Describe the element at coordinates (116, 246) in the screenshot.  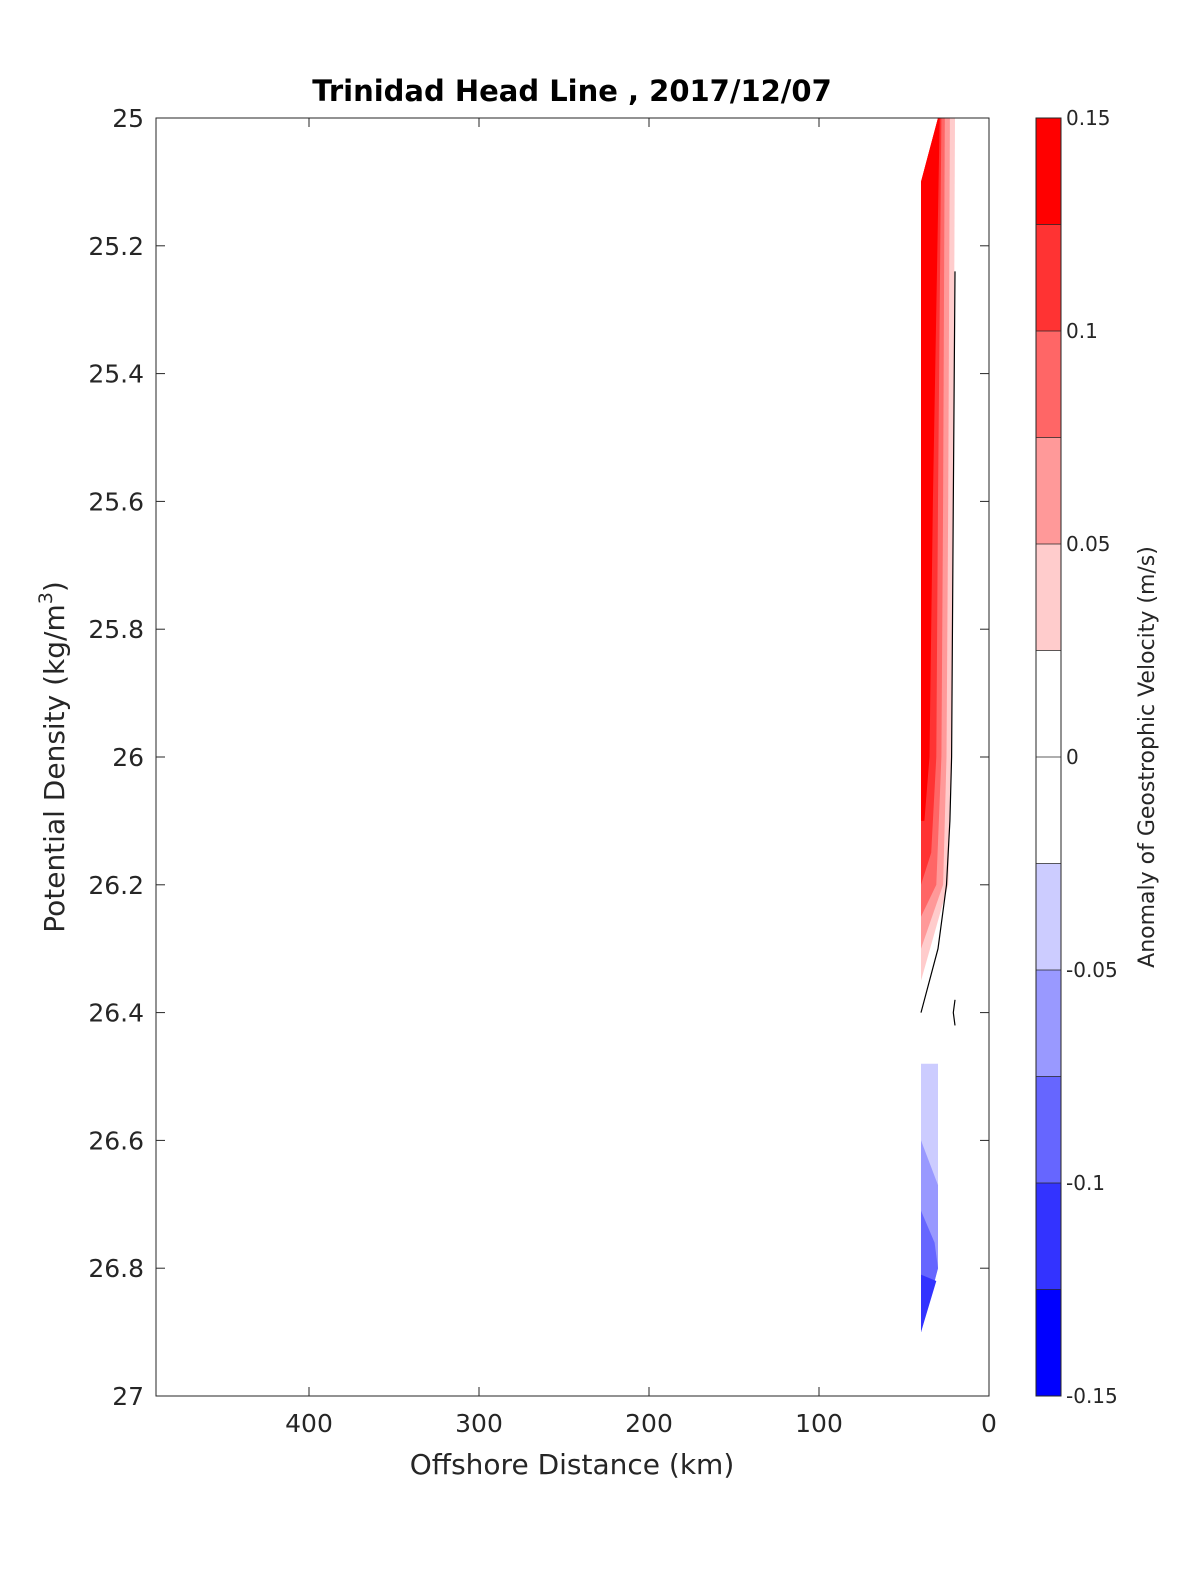
I see `y-tick-label: 25.2` at that location.